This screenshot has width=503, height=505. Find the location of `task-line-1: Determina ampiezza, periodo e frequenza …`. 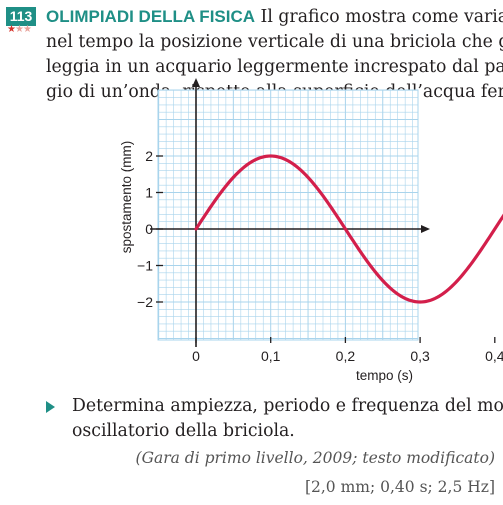

task-line-1: Determina ampiezza, periodo e frequenza … is located at coordinates (287, 406).